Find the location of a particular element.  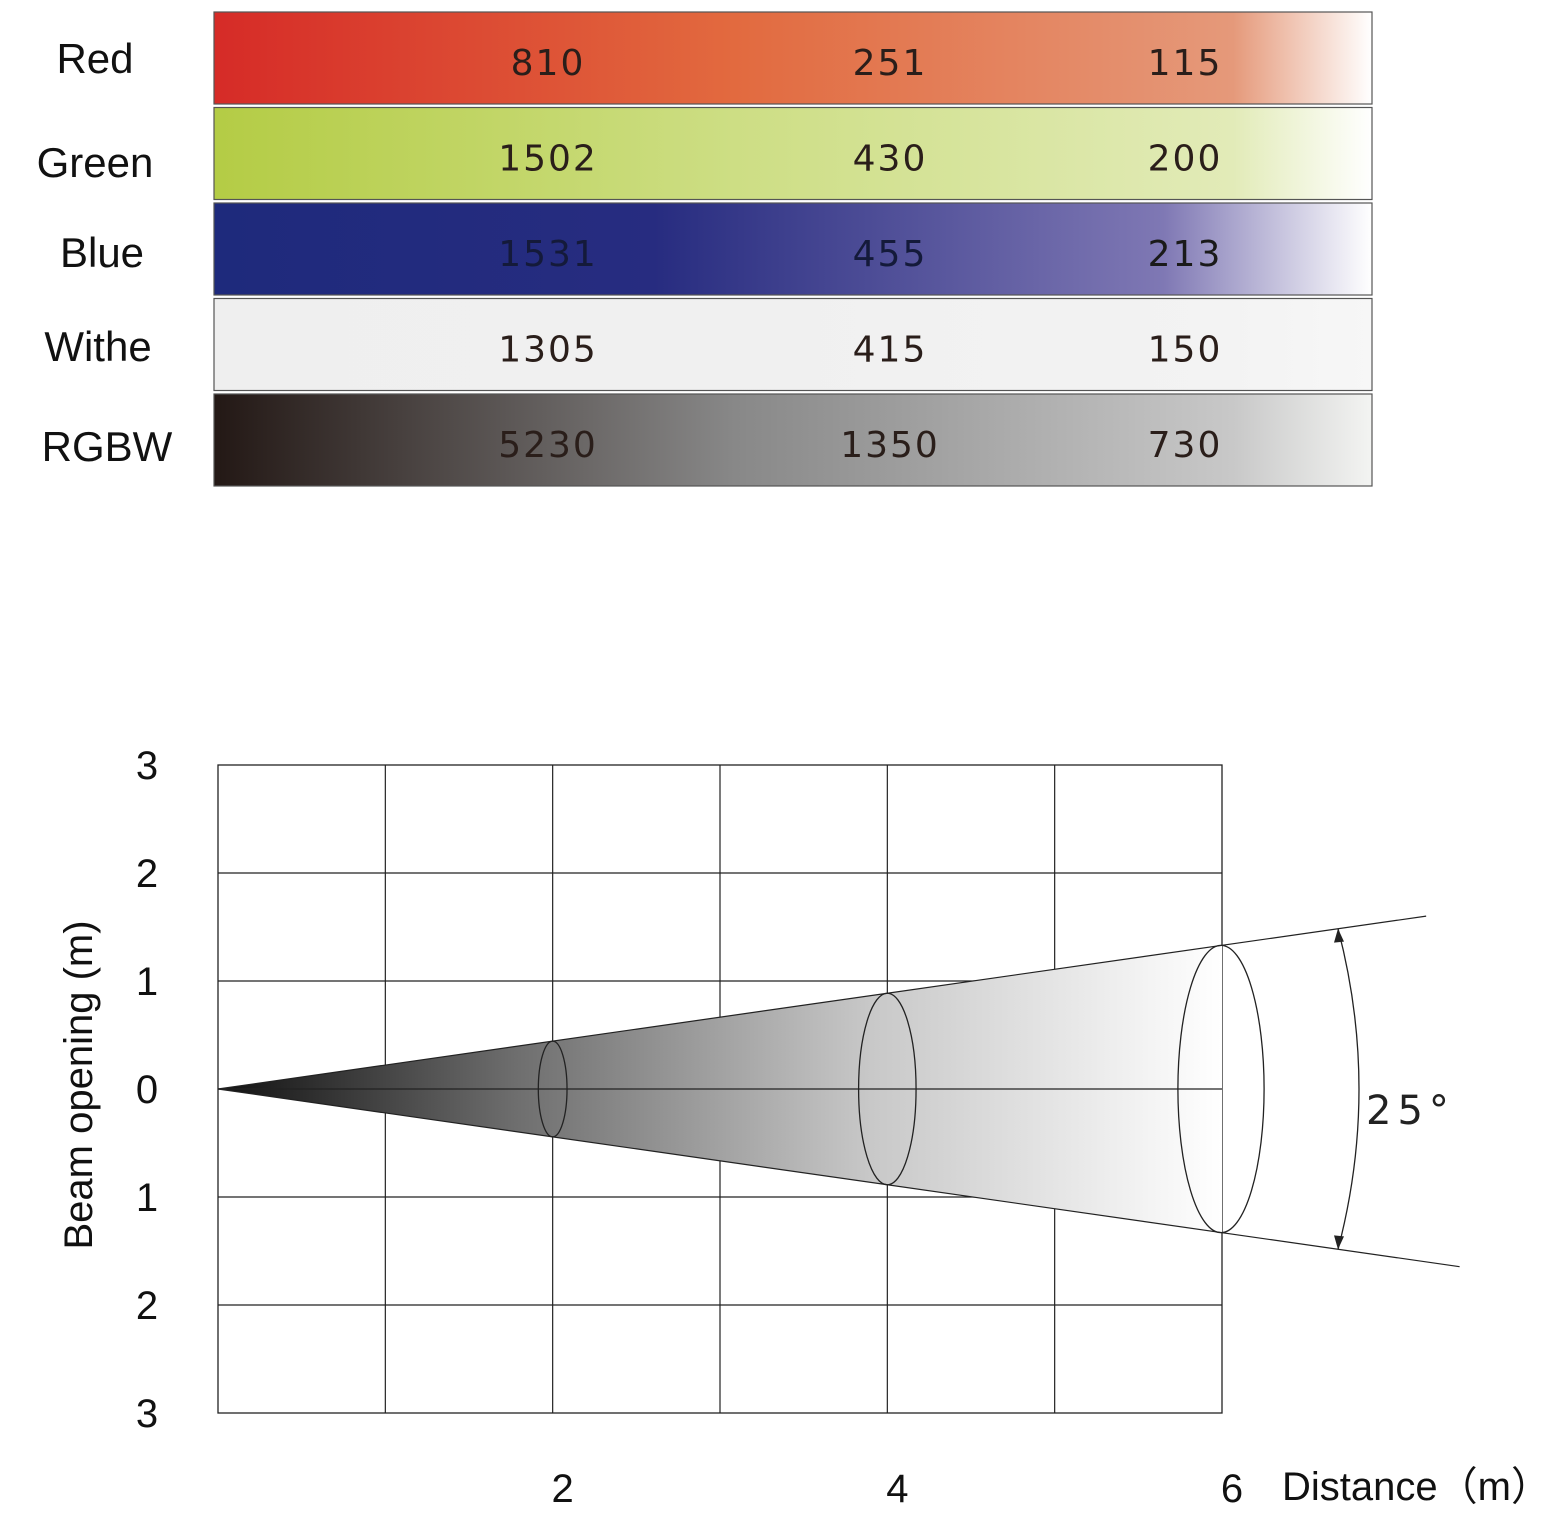

cell-value: 5230 is located at coordinates (548, 445).